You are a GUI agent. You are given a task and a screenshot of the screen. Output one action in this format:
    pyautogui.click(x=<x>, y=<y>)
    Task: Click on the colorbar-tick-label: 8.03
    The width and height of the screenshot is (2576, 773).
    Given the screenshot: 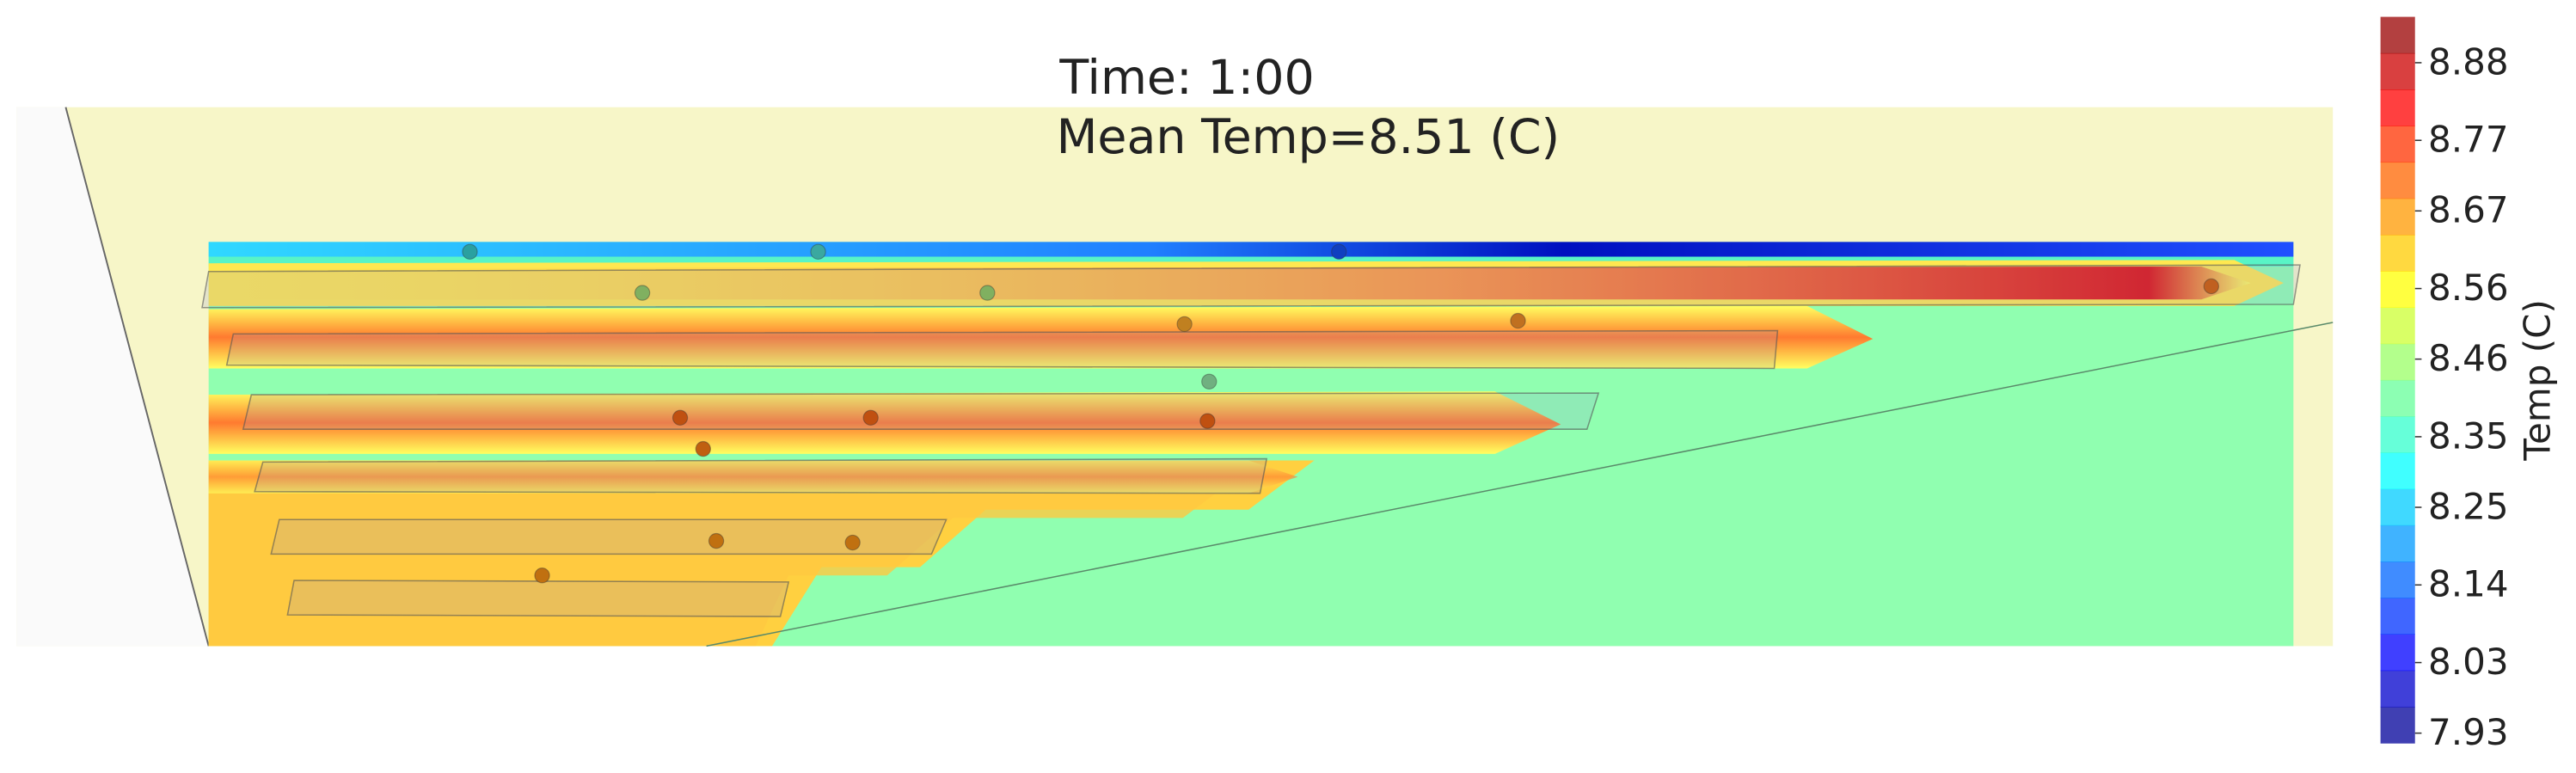 What is the action you would take?
    pyautogui.click(x=2468, y=662)
    